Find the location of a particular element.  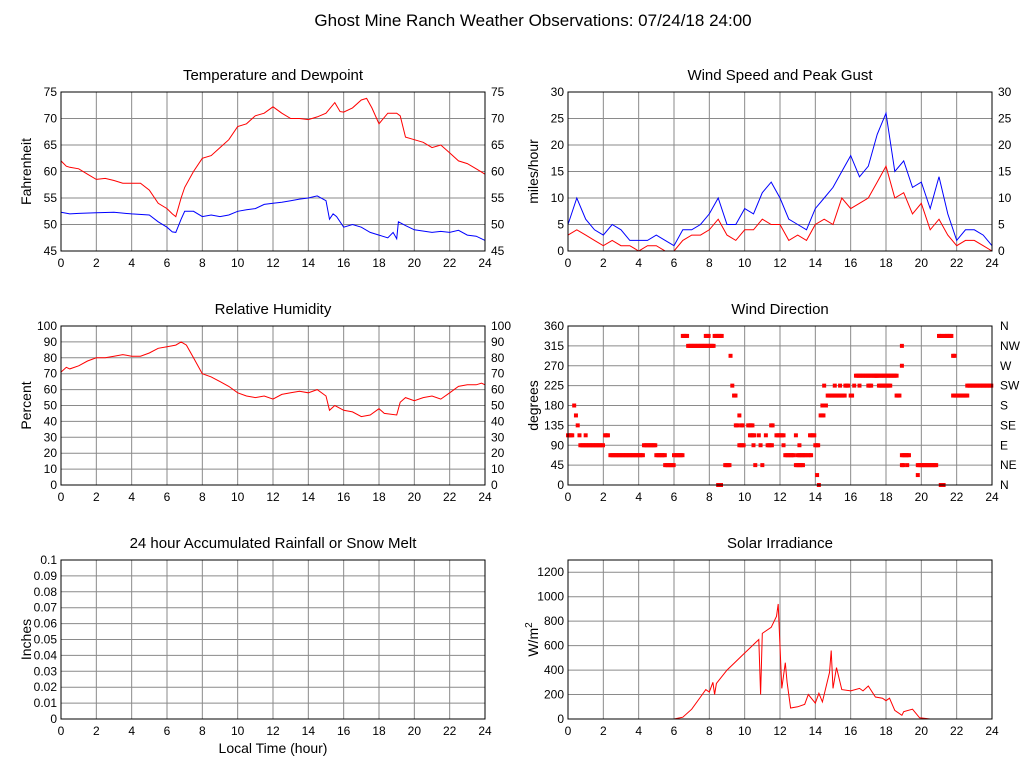

y-tick-label: 65 is located at coordinates (51, 145).